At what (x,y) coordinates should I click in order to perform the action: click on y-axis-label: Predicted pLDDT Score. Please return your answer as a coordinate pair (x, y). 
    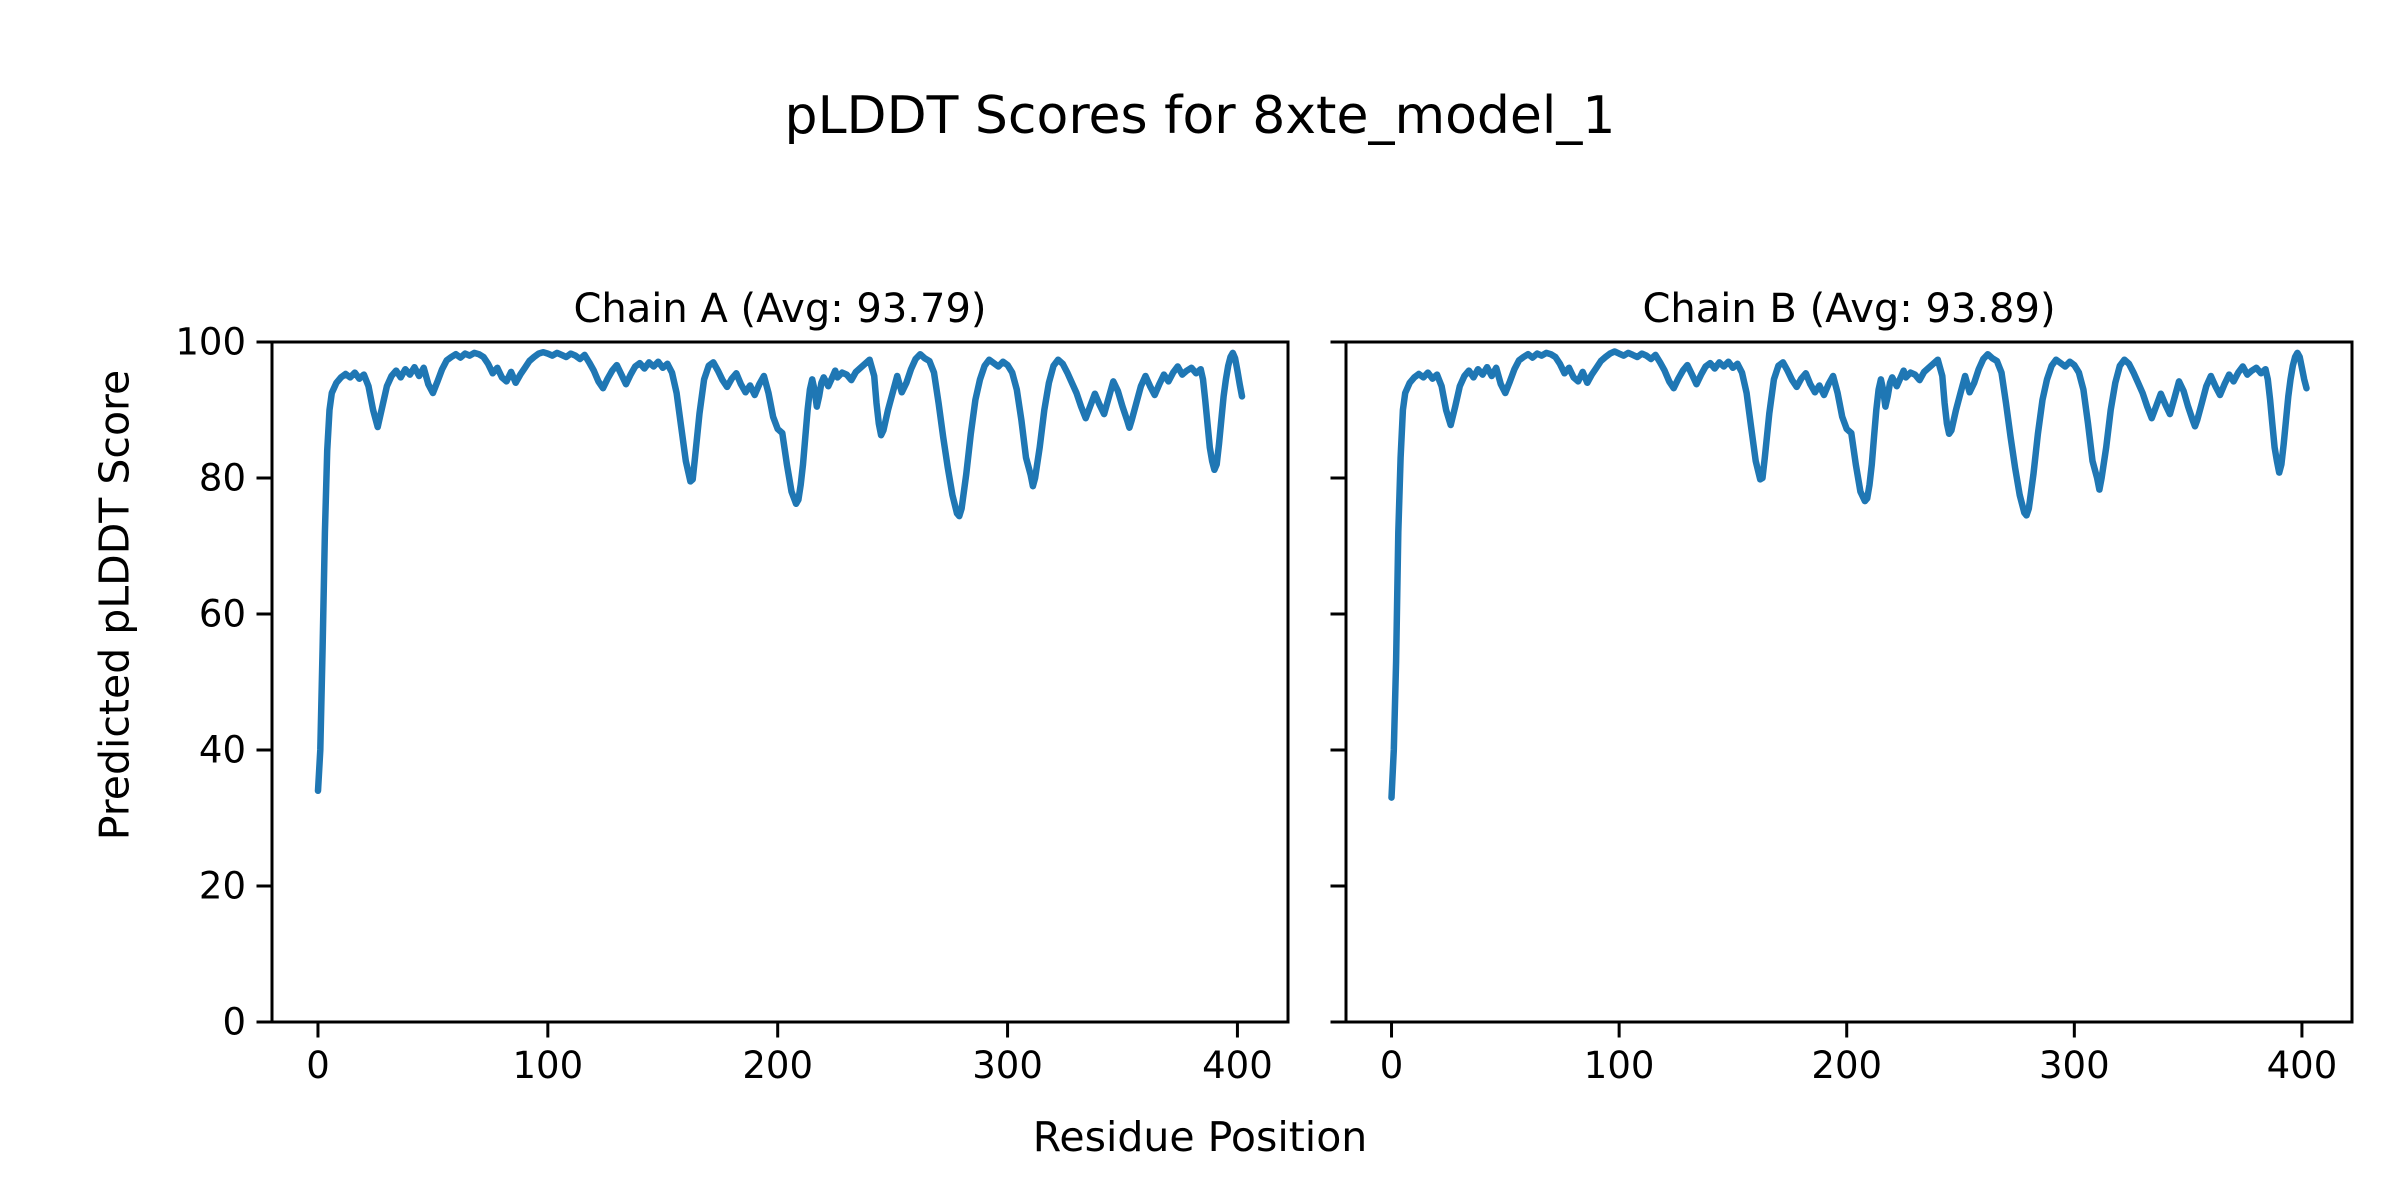
    Looking at the image, I should click on (114, 605).